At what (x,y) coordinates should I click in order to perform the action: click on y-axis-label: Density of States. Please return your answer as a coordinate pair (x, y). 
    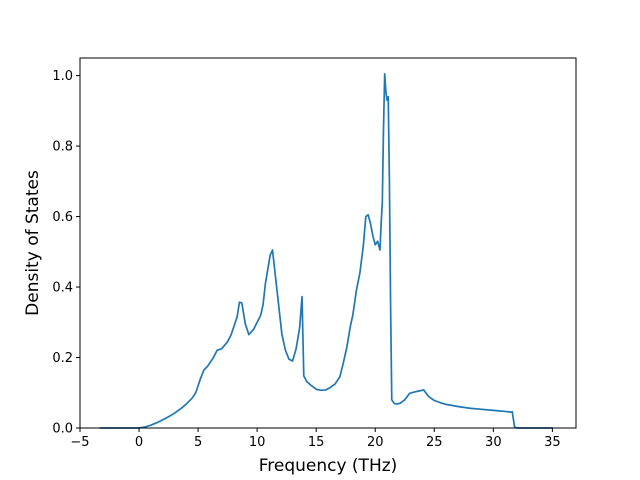
    Looking at the image, I should click on (33, 243).